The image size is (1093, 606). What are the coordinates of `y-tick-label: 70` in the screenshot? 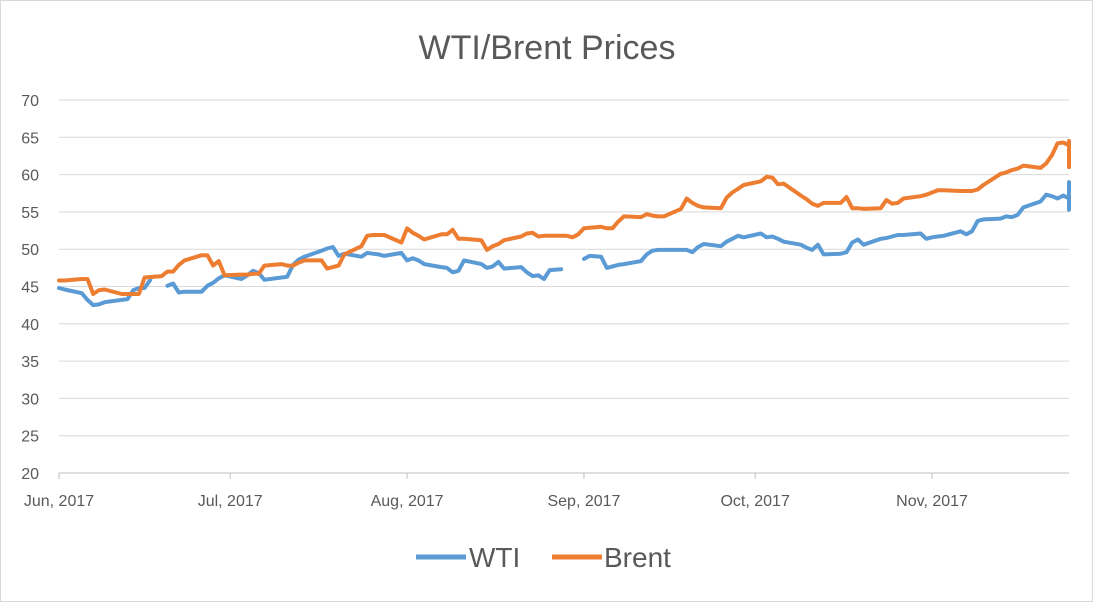 It's located at (30, 101).